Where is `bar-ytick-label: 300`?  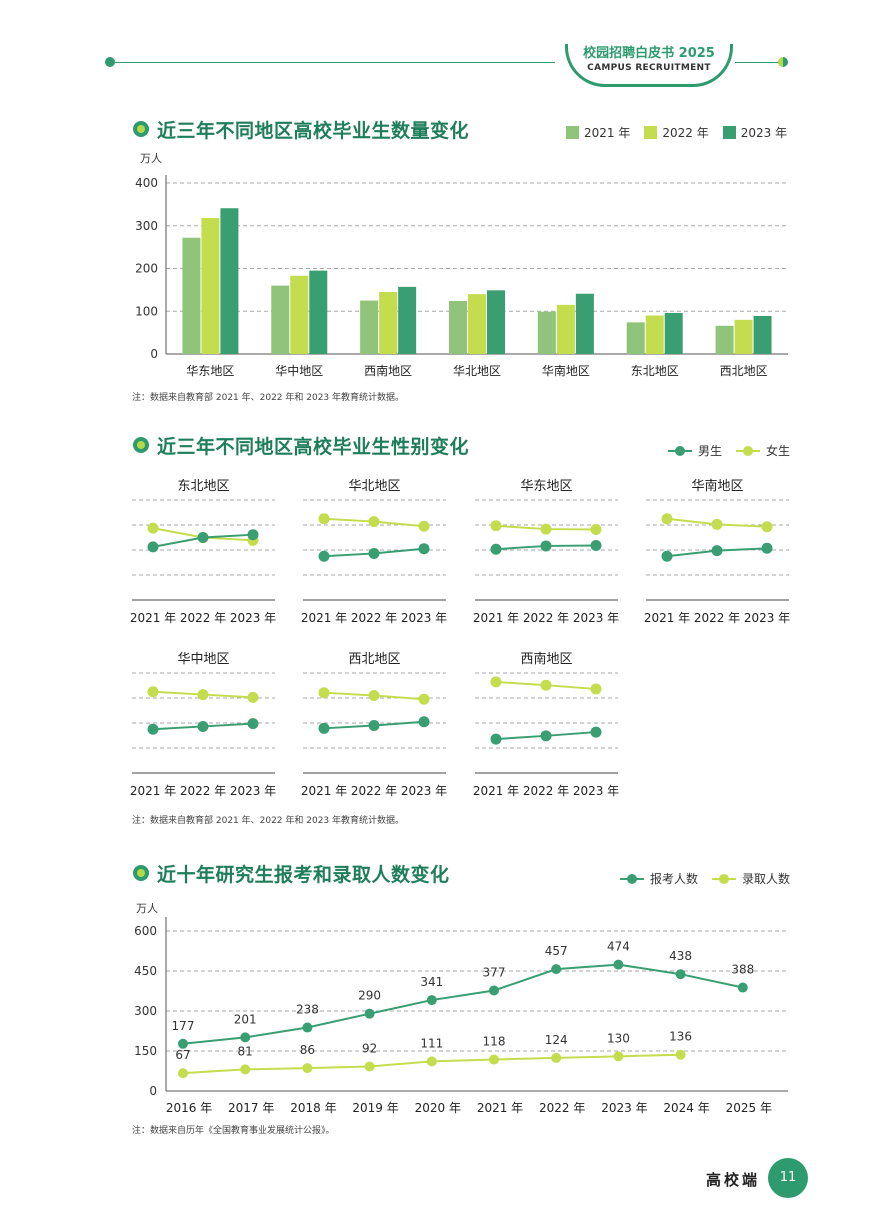 bar-ytick-label: 300 is located at coordinates (146, 226).